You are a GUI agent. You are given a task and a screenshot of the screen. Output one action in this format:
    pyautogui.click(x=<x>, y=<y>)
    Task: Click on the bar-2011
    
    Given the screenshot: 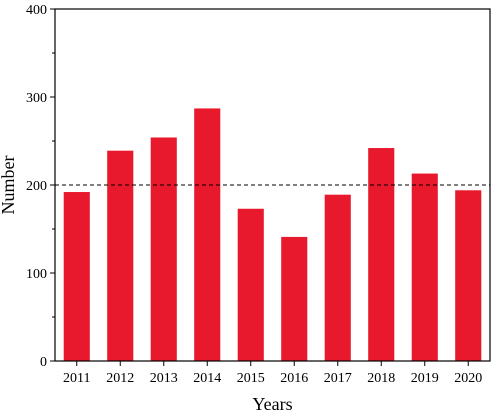 What is the action you would take?
    pyautogui.click(x=76, y=276)
    